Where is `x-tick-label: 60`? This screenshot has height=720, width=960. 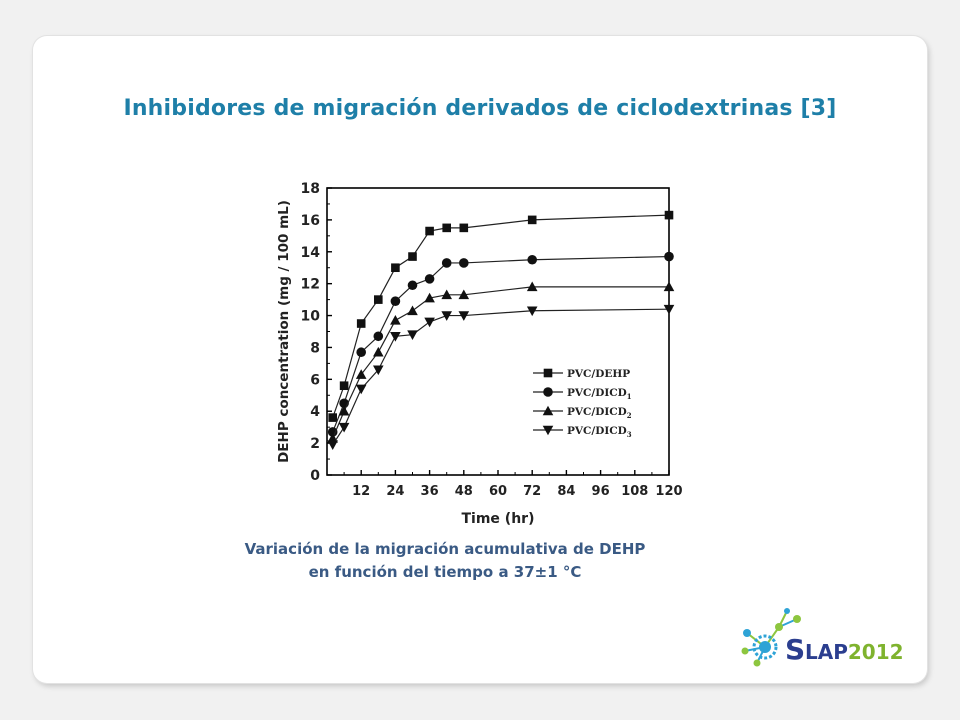
x-tick-label: 60 is located at coordinates (498, 491).